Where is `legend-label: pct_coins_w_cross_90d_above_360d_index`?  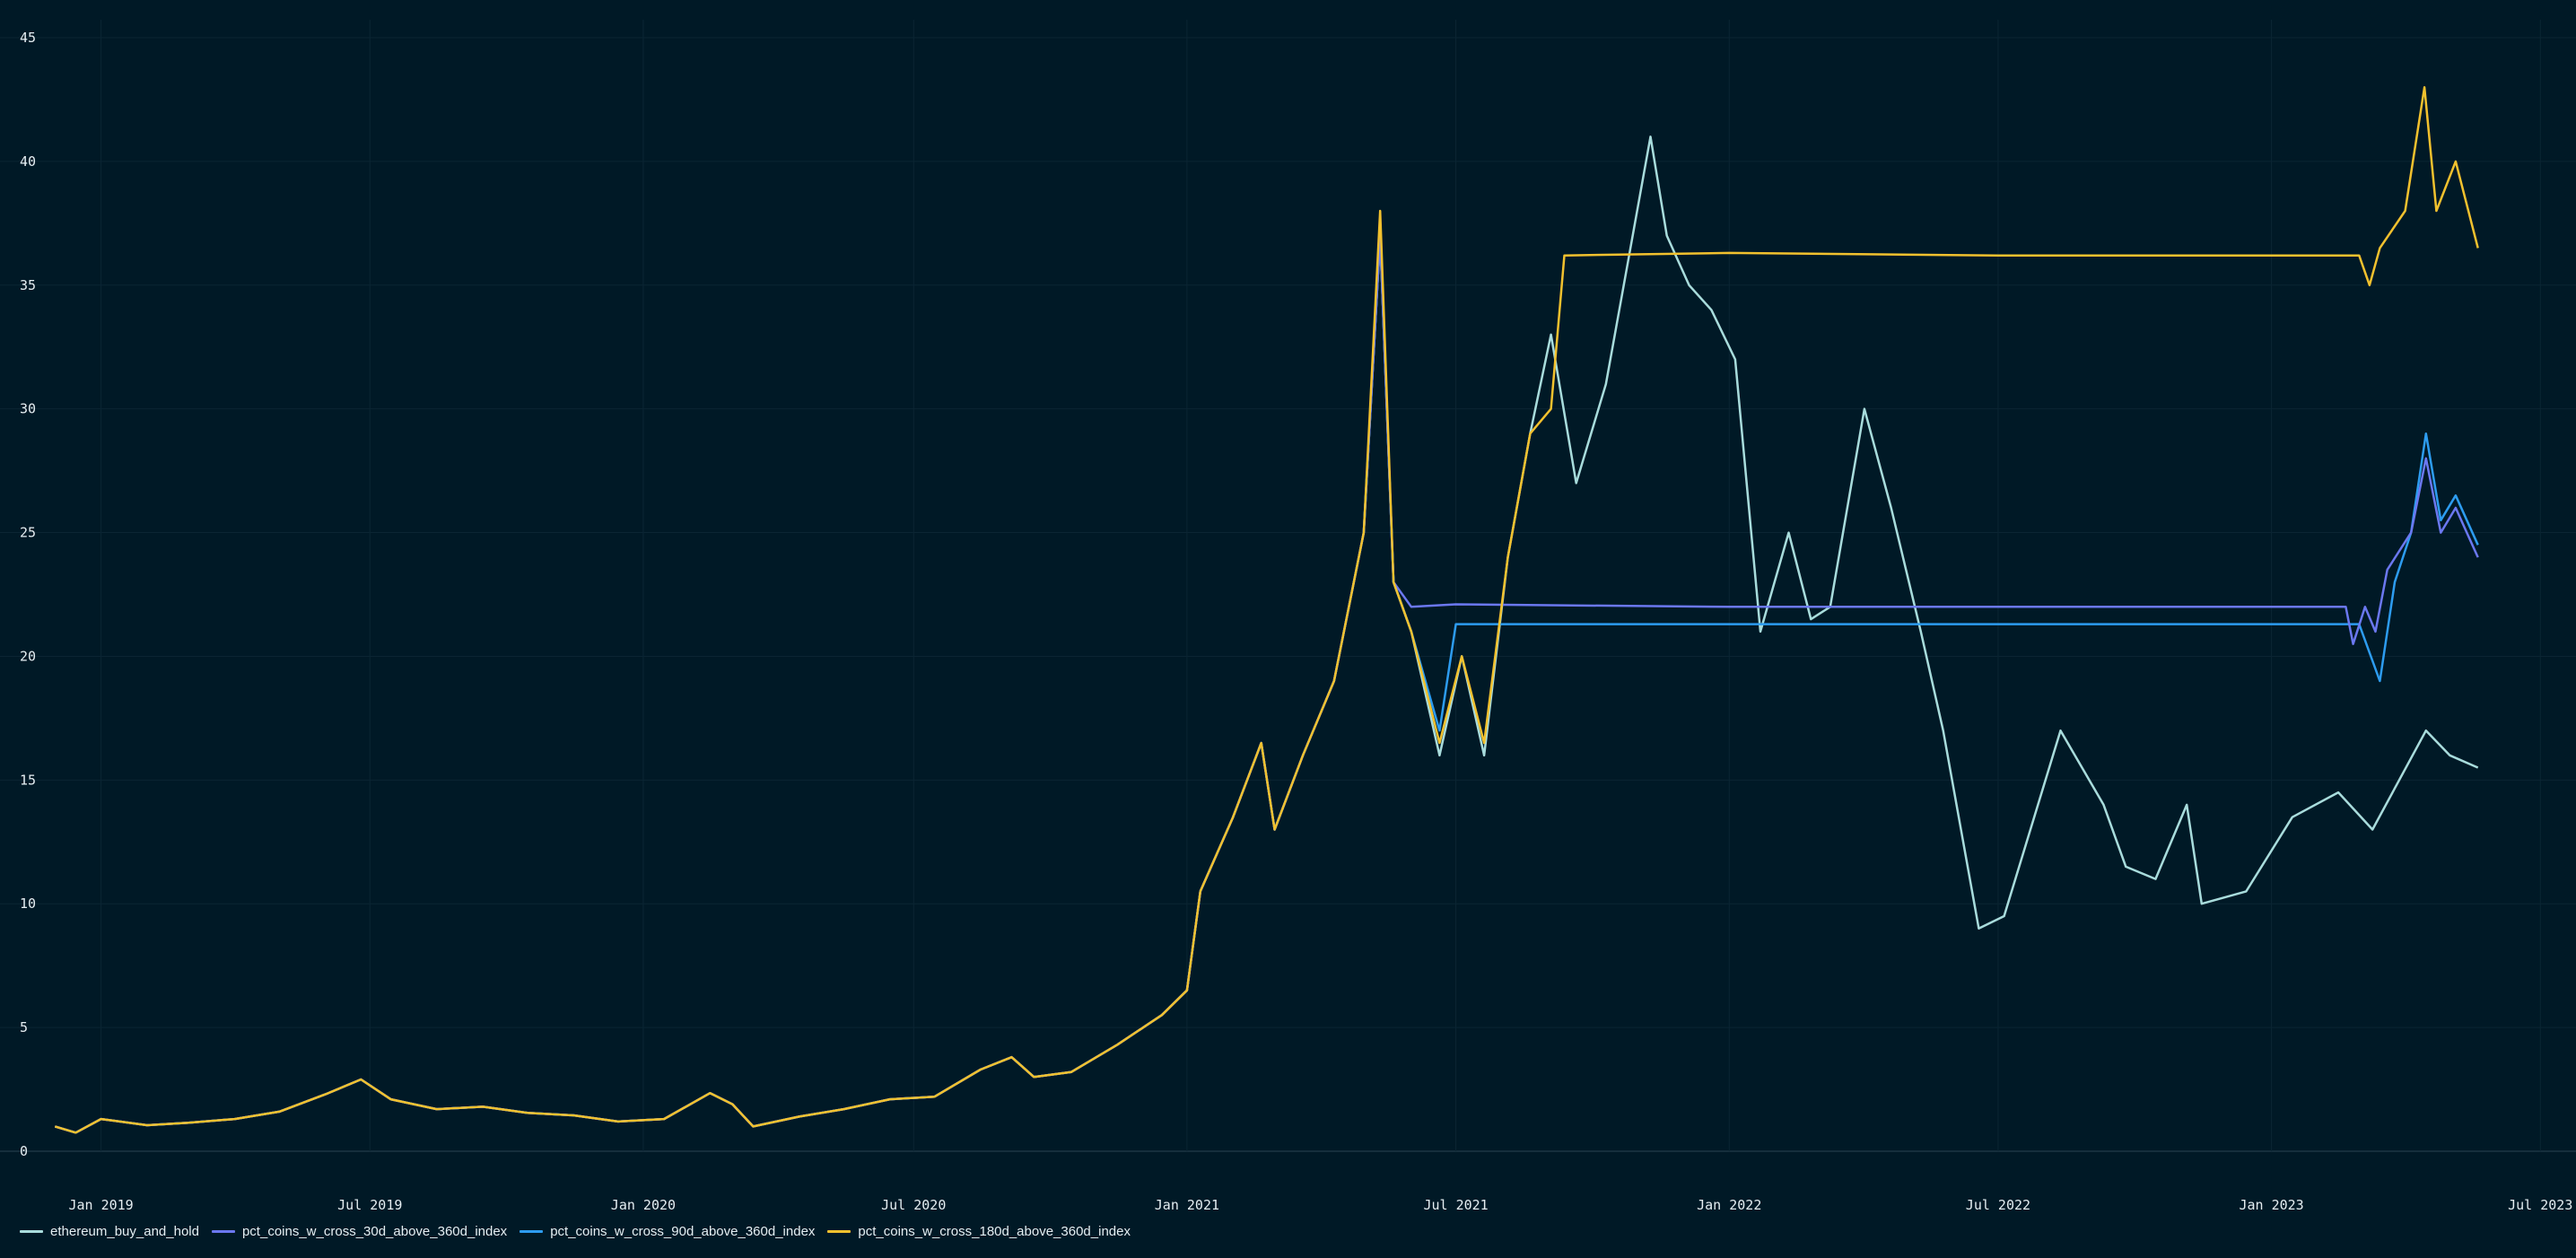 legend-label: pct_coins_w_cross_90d_above_360d_index is located at coordinates (683, 1232).